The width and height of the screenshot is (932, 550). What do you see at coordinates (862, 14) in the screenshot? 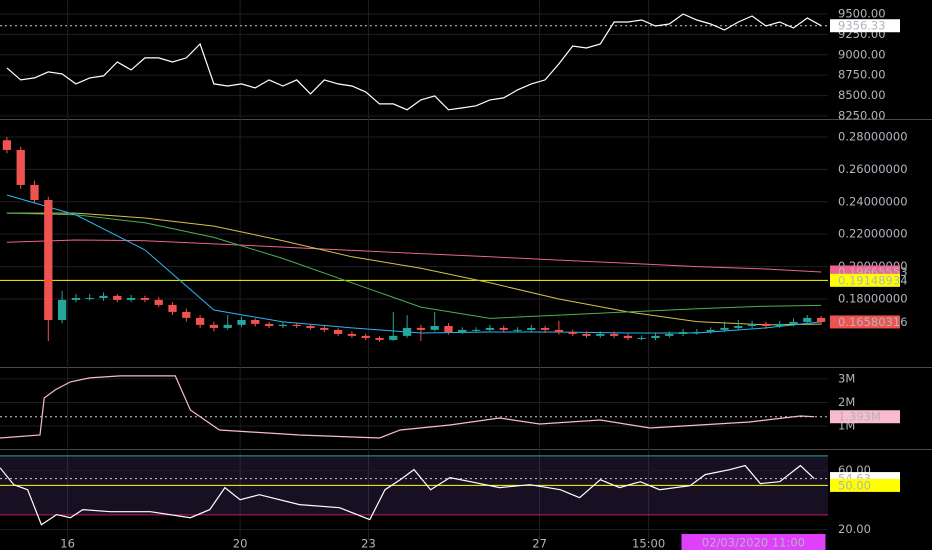
I see `y-tick-label: 9500.00` at bounding box center [862, 14].